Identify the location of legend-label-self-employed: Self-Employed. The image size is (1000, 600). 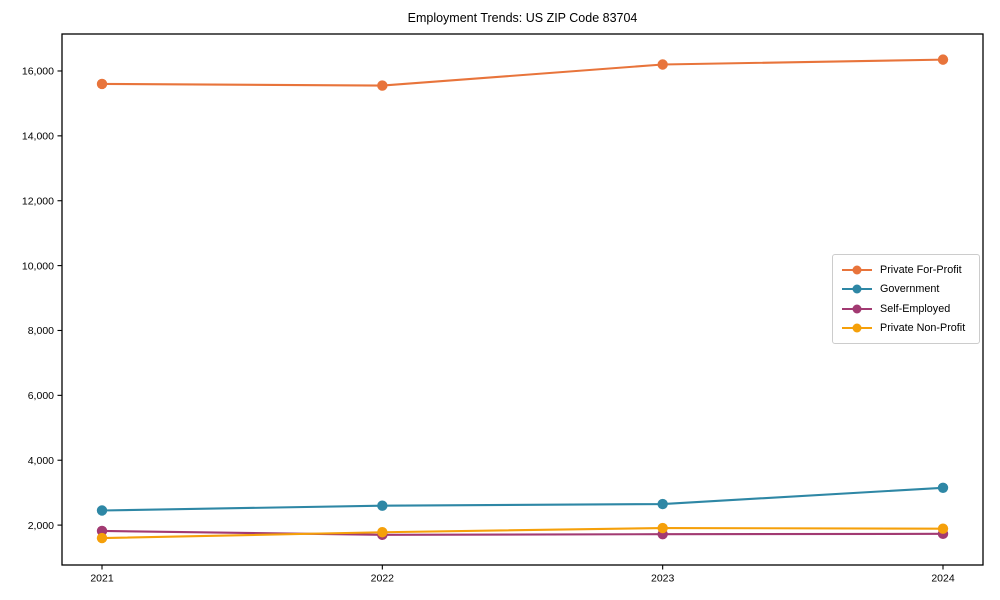
(915, 308).